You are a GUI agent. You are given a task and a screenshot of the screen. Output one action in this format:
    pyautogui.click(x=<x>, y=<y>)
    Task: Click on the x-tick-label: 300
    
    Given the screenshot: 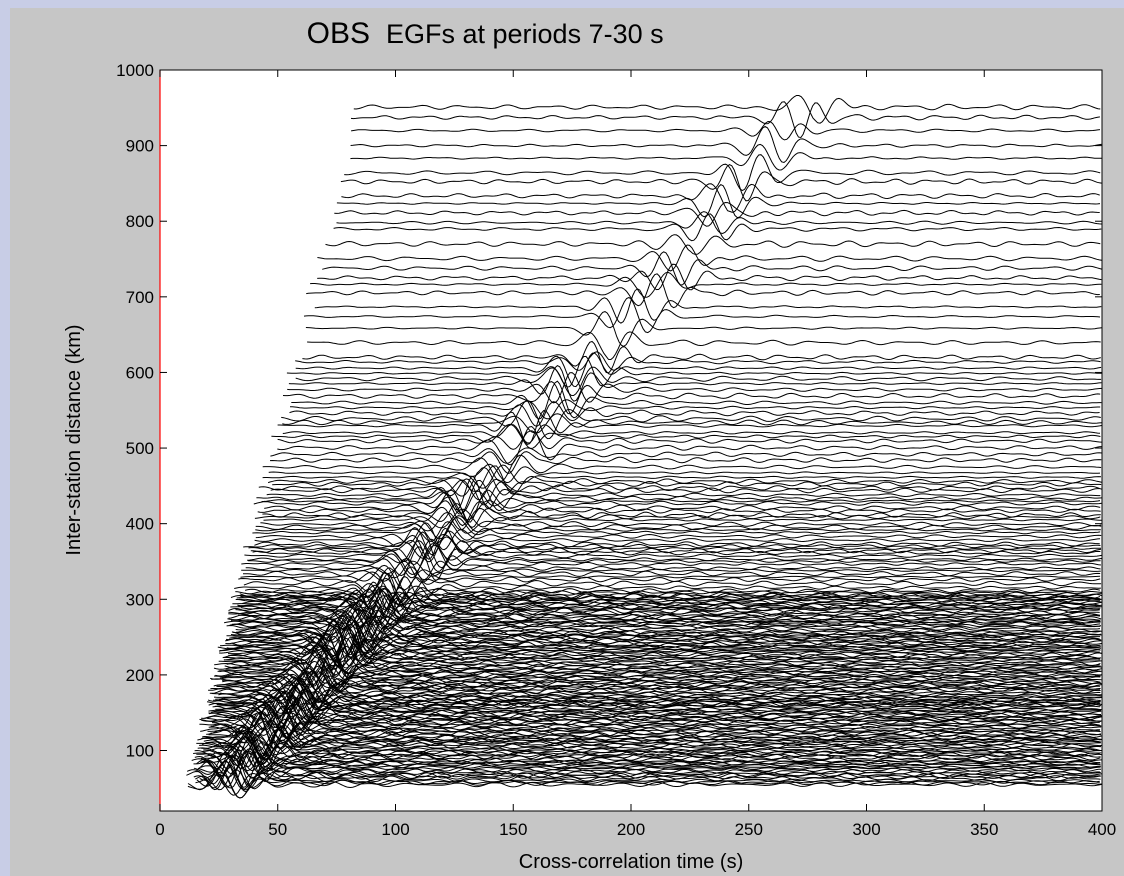 What is the action you would take?
    pyautogui.click(x=866, y=829)
    